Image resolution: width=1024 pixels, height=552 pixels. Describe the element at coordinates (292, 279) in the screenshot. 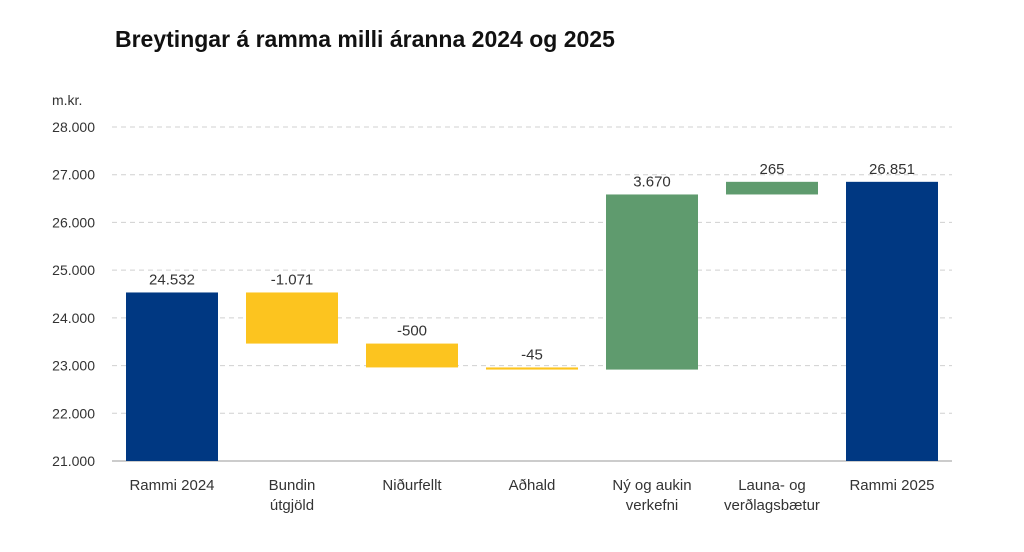

I see `data-label: -1.071` at that location.